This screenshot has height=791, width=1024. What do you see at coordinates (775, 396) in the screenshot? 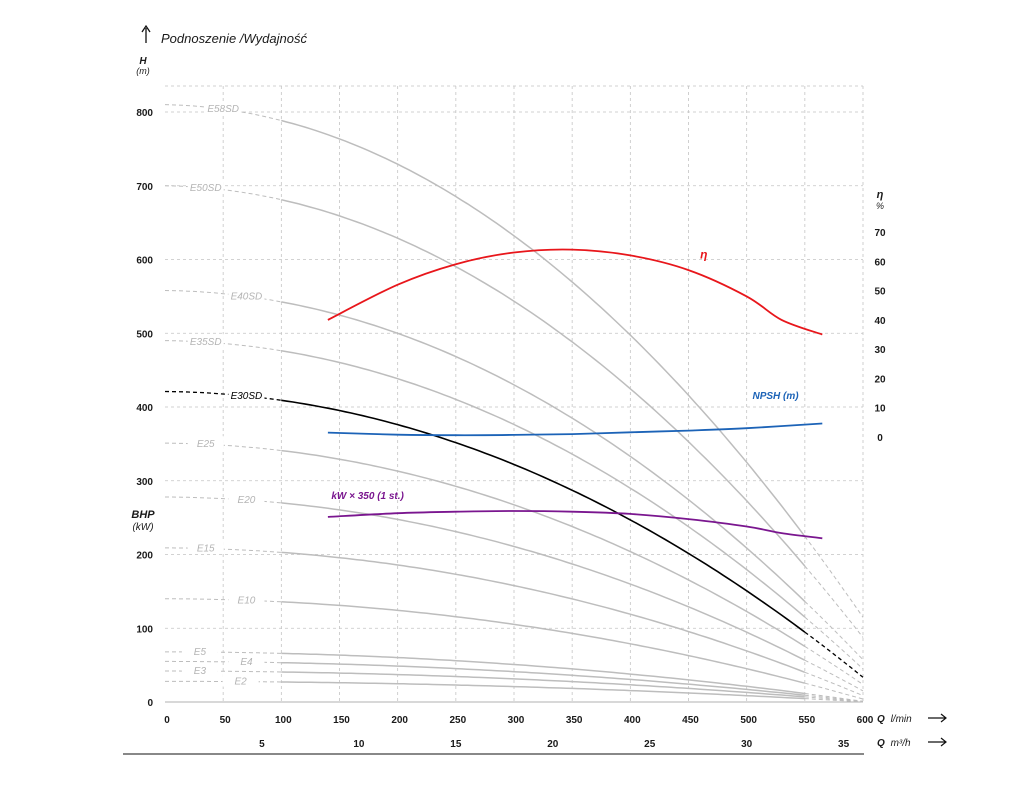
I see `npsh-label: NPSH (m)` at bounding box center [775, 396].